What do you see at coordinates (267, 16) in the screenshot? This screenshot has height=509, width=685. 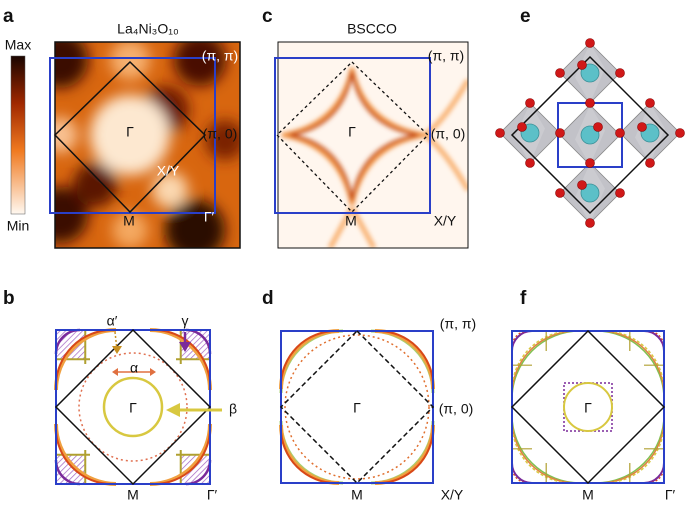 I see `panel-label: c` at bounding box center [267, 16].